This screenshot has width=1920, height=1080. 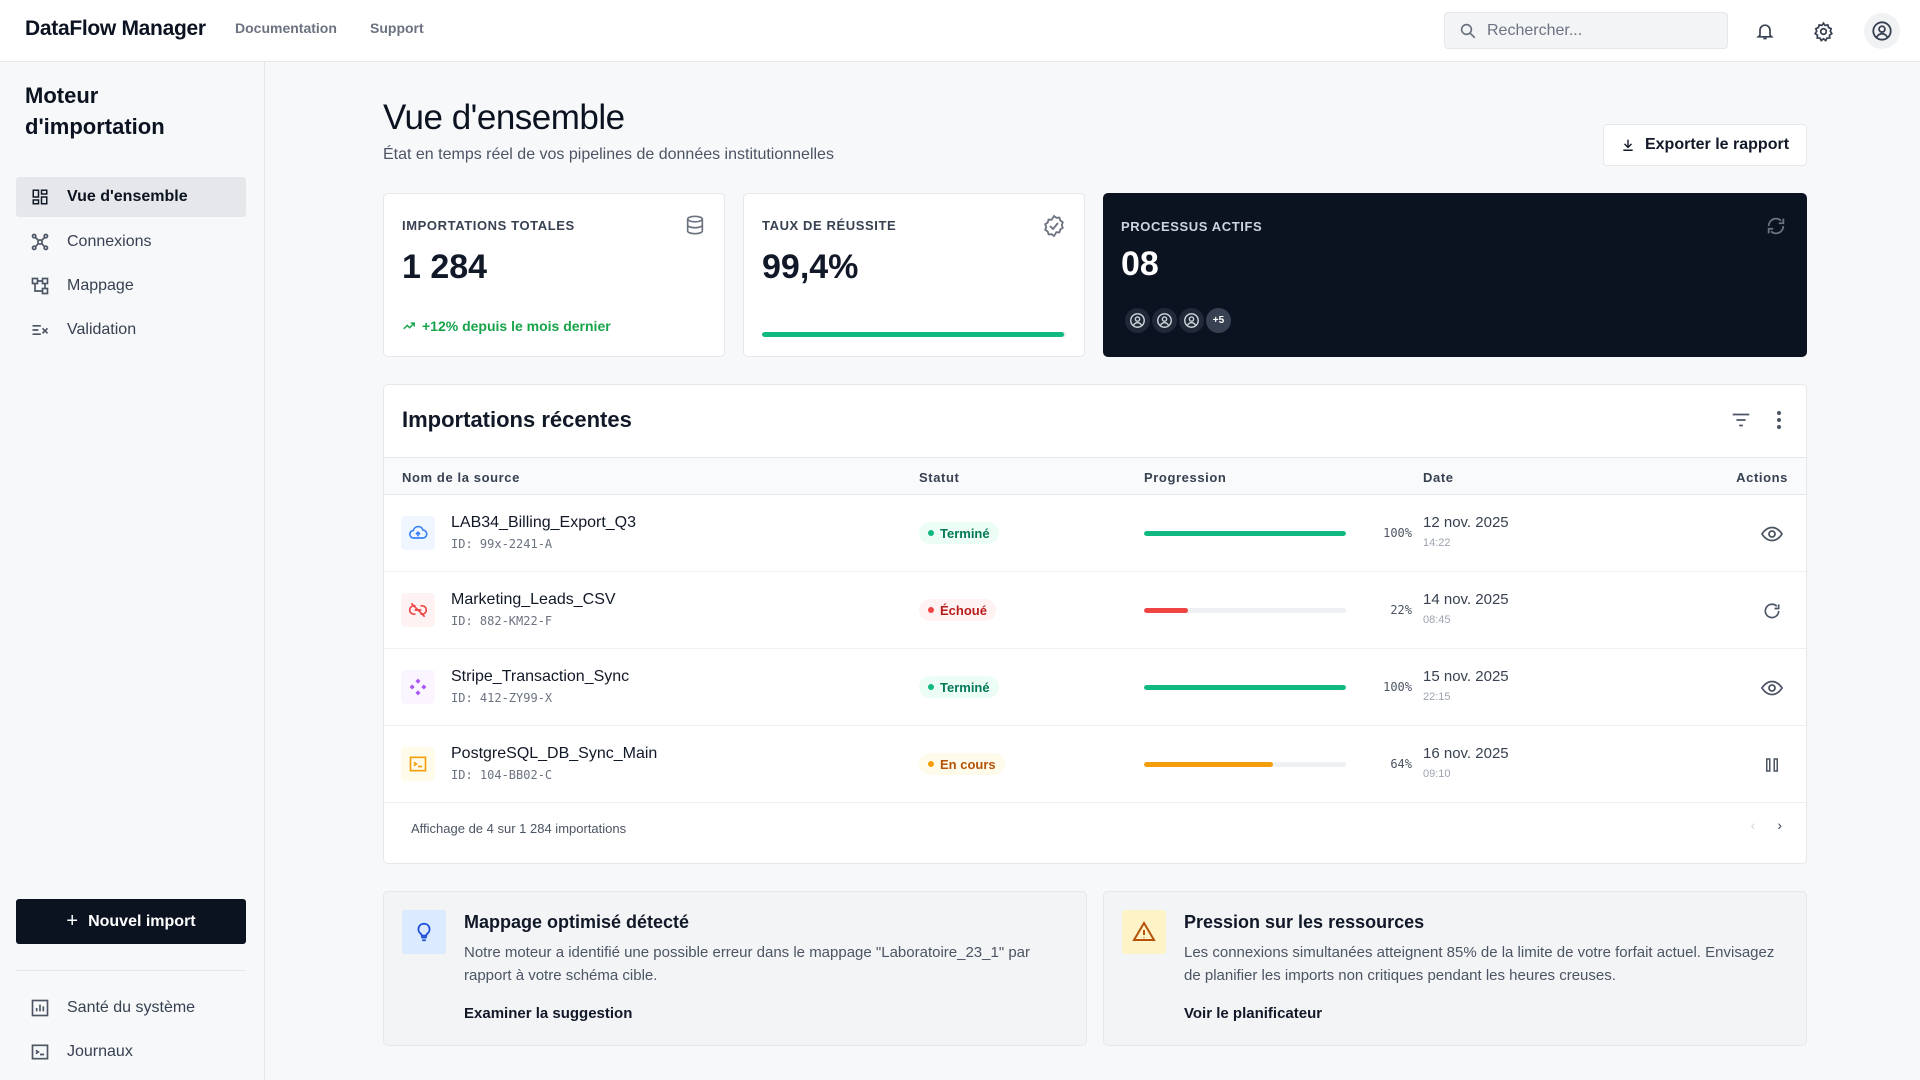 What do you see at coordinates (40, 197) in the screenshot?
I see `grid-icon` at bounding box center [40, 197].